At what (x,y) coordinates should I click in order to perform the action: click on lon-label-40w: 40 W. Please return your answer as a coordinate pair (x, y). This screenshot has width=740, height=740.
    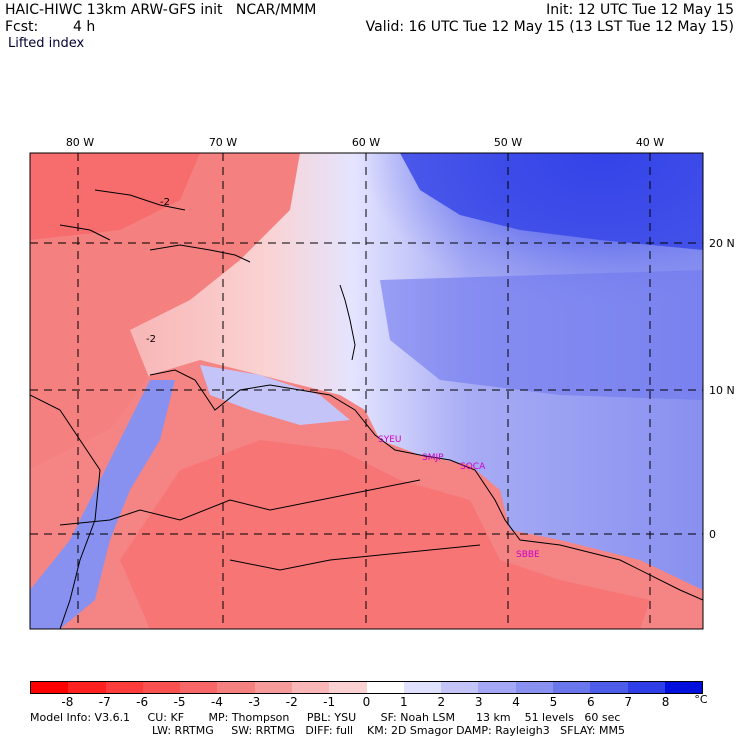
    Looking at the image, I should click on (650, 142).